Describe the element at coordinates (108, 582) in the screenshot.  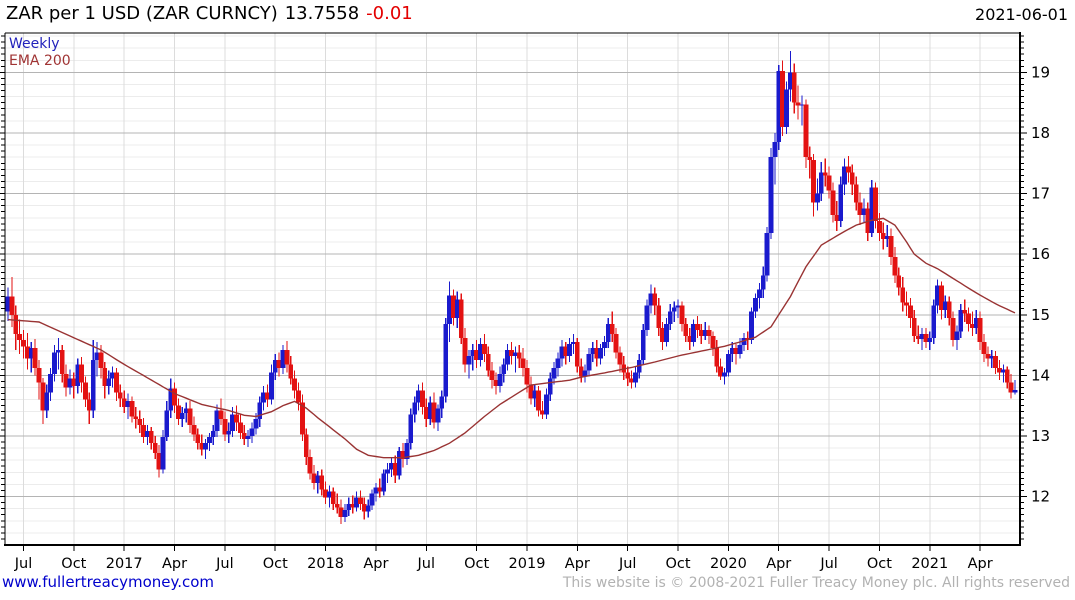
I see `site-link: www.fullertreacymoney.com` at that location.